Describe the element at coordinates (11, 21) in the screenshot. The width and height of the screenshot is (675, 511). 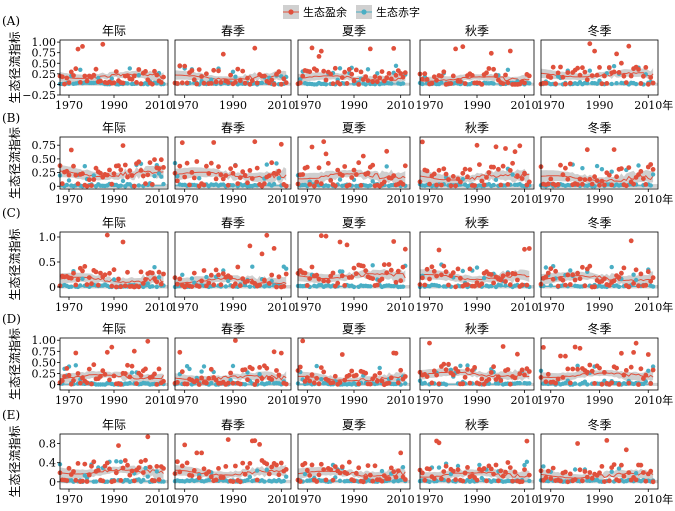
I see `row-label: (A)` at that location.